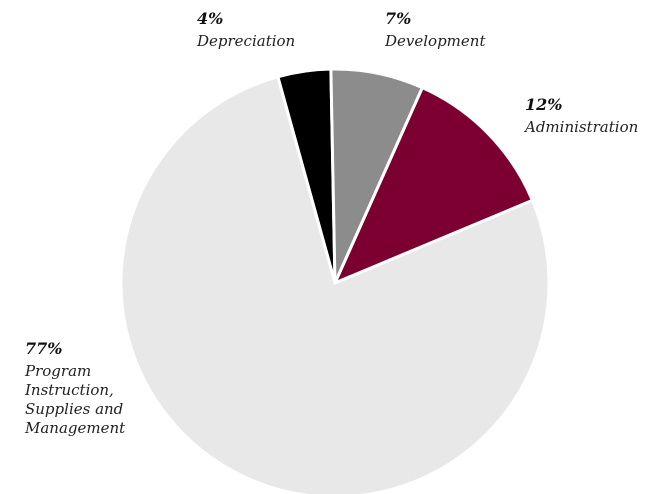  What do you see at coordinates (398, 18) in the screenshot?
I see `pie-percent-development: 7%` at bounding box center [398, 18].